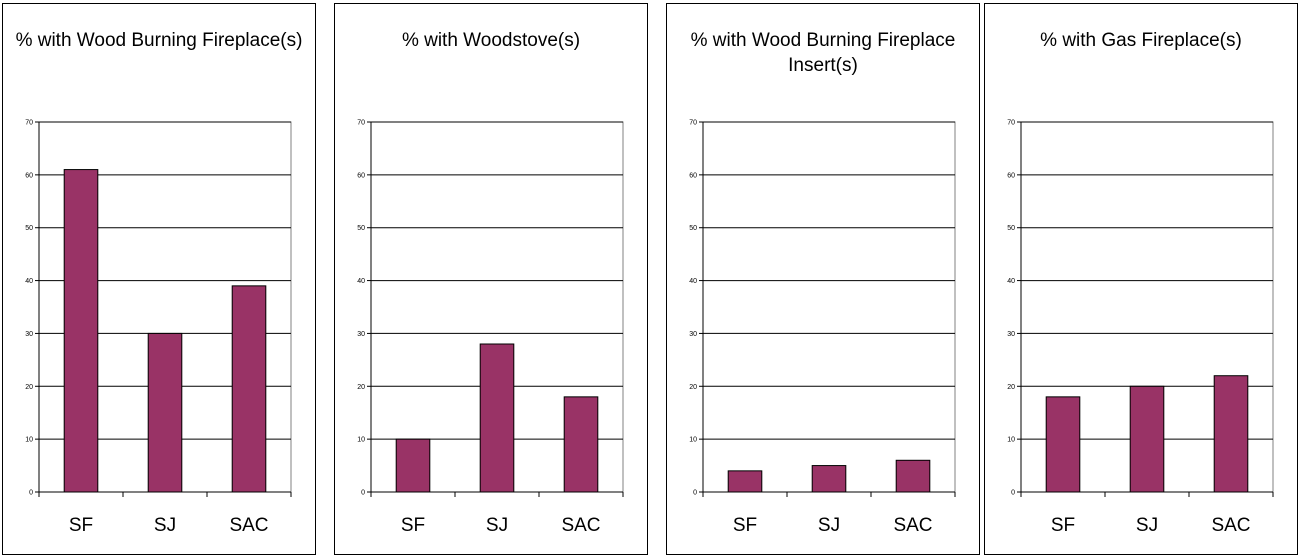  I want to click on chart-title: % with Gas Fireplace(s), so click(1141, 40).